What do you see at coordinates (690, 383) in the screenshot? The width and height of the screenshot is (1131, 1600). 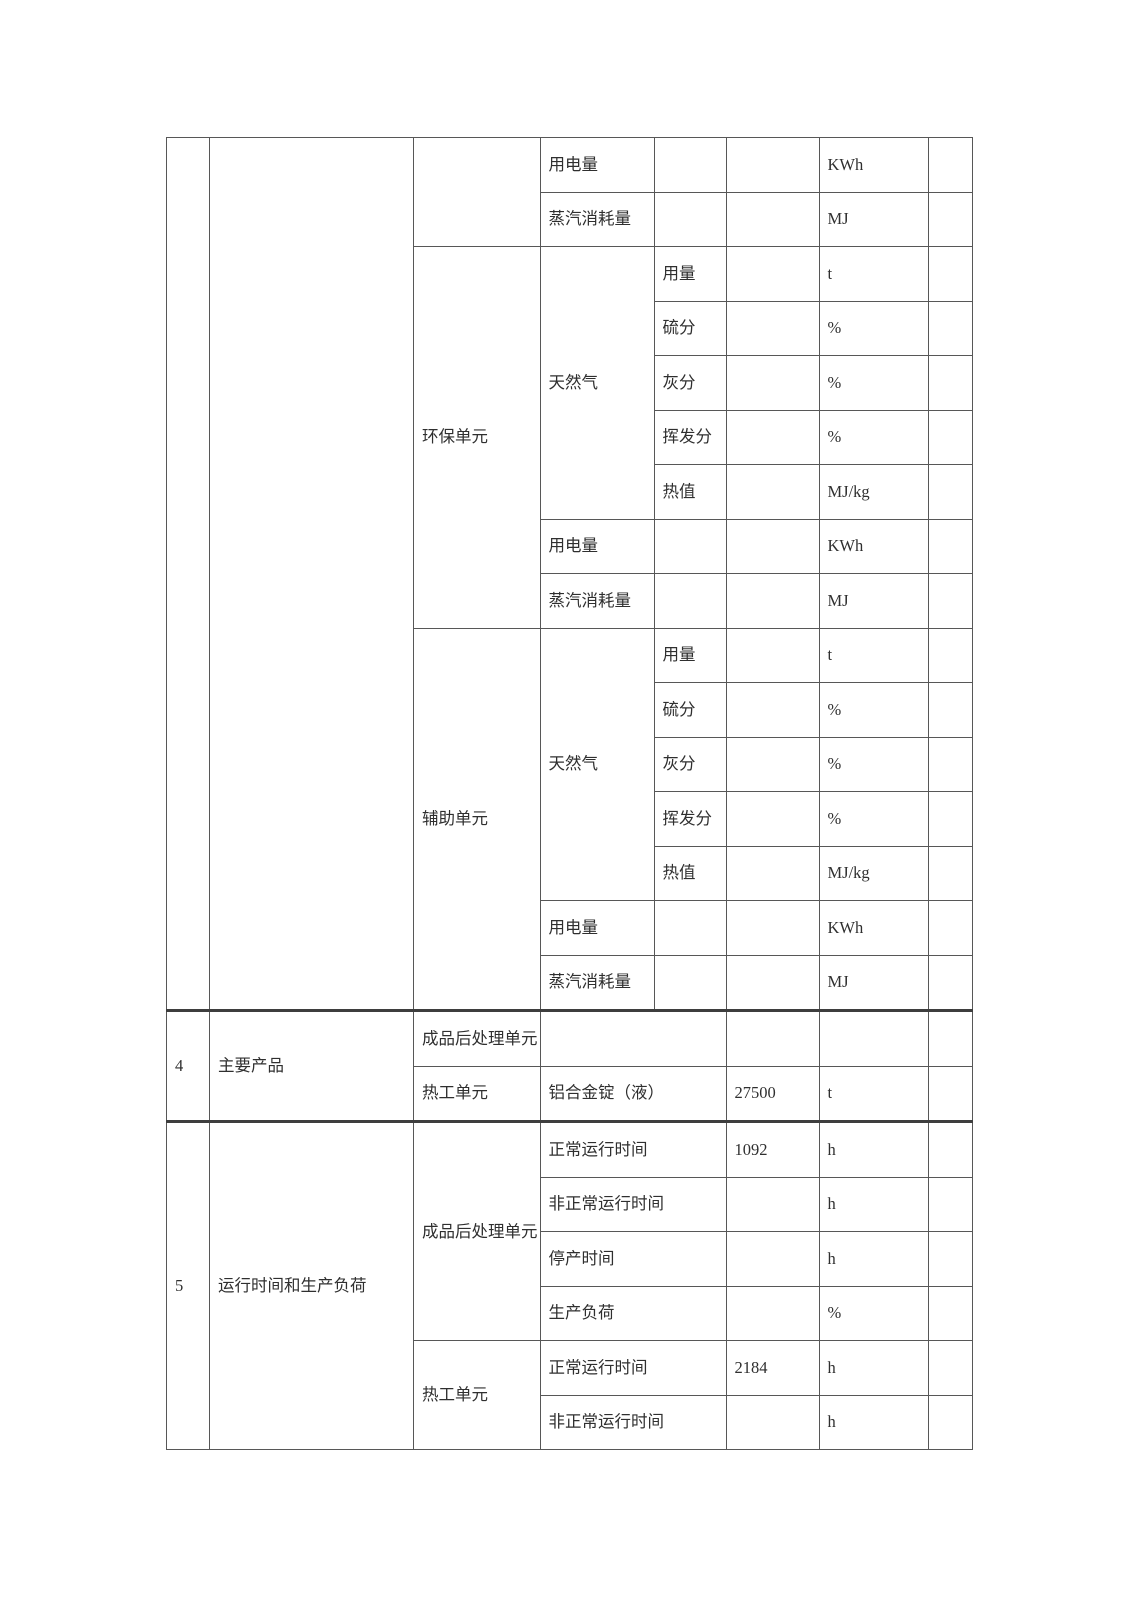 I see `attr-label: 灰分` at bounding box center [690, 383].